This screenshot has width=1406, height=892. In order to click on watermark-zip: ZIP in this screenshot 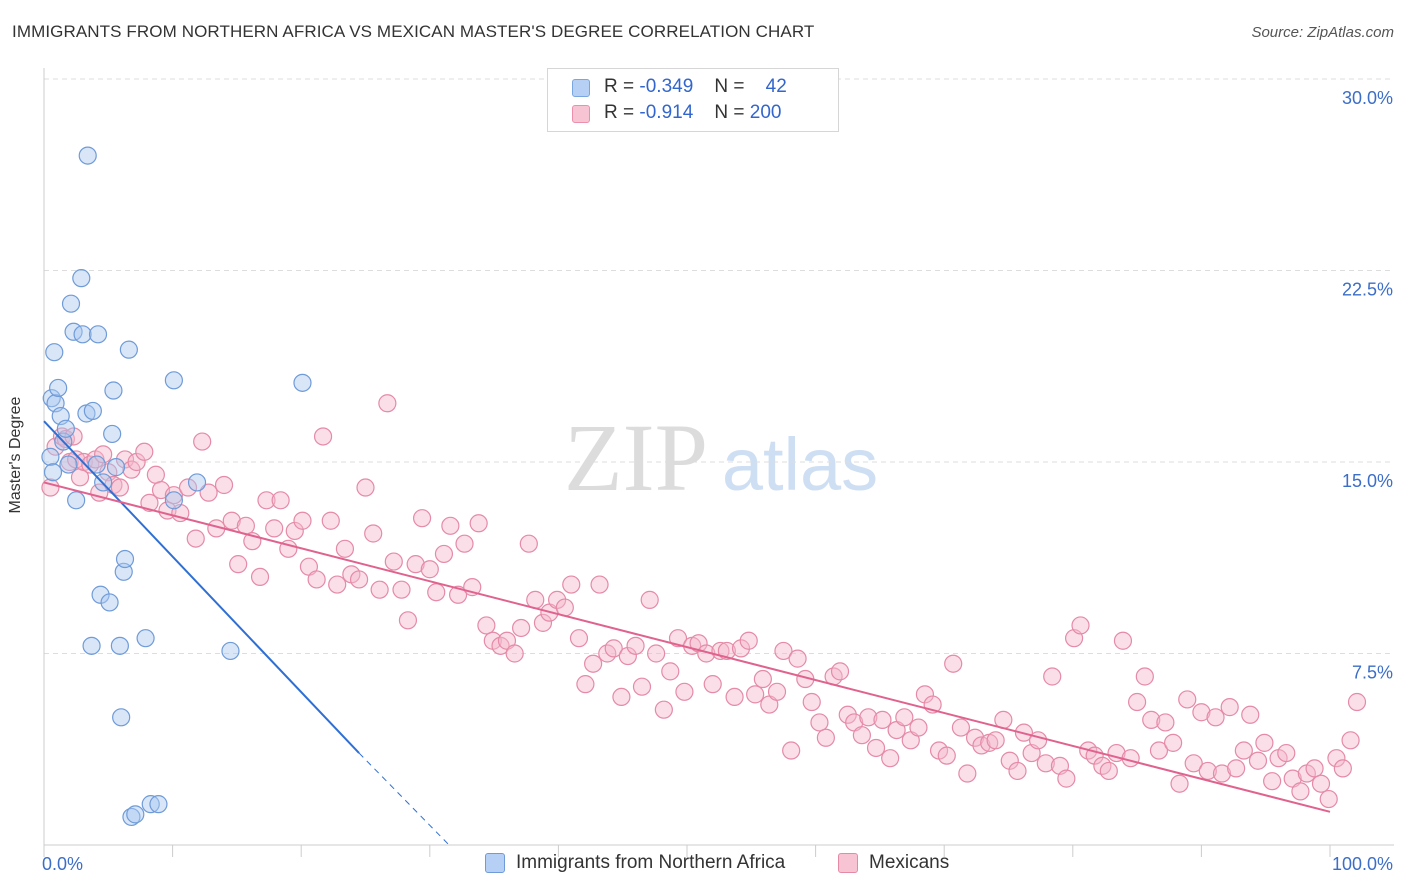, I will do `click(636, 457)`.